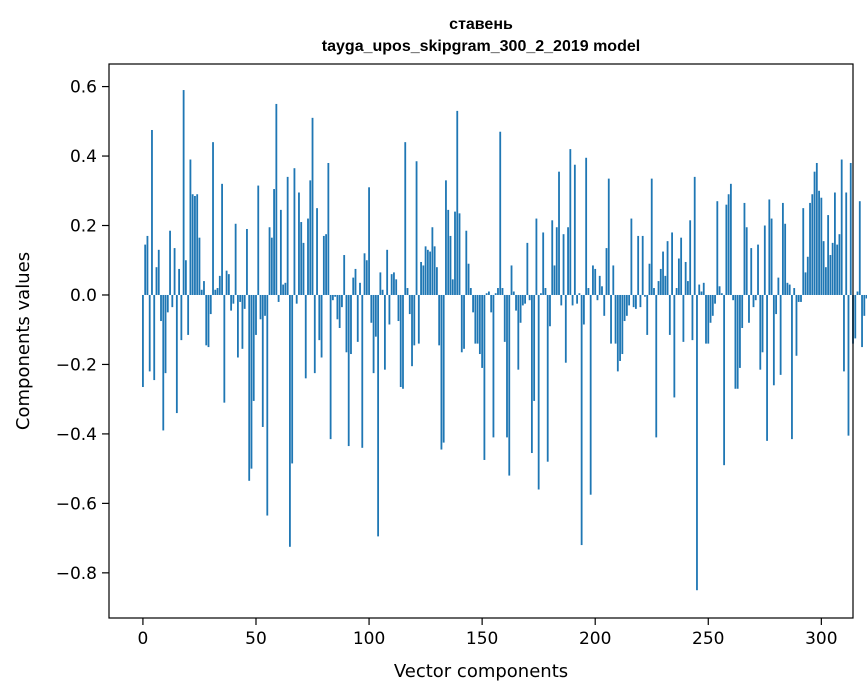  I want to click on y-tick-label: −0.4, so click(76, 435).